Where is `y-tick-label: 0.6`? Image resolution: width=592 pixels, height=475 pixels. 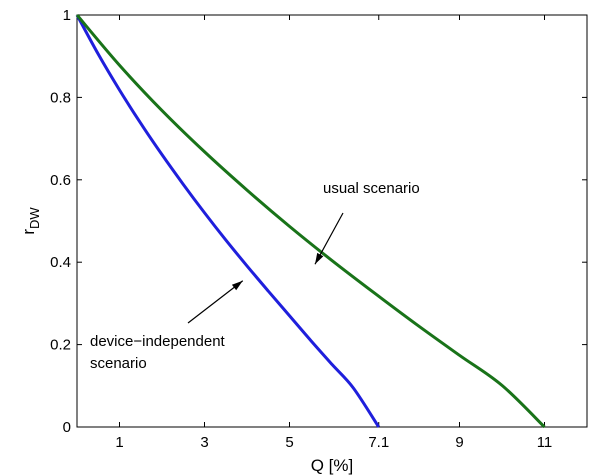
y-tick-label: 0.6 is located at coordinates (60, 180).